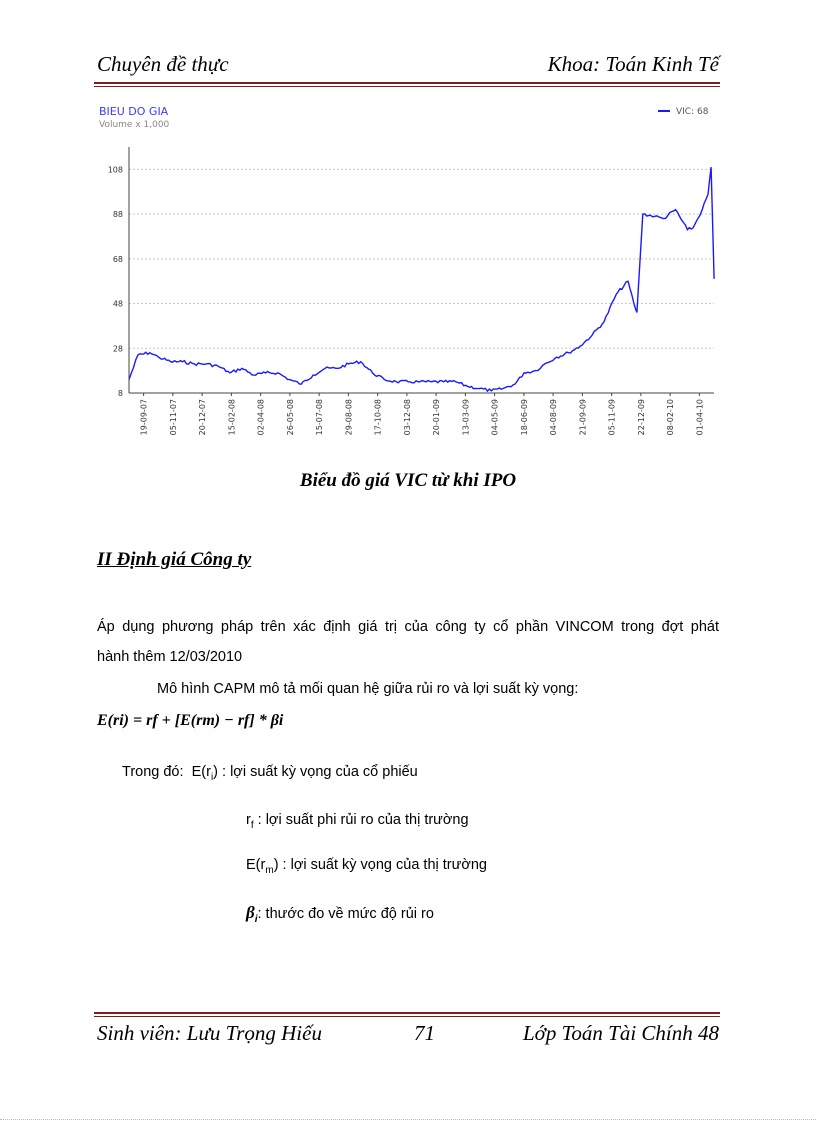  I want to click on chart-title: BIEU DO GIA, so click(134, 111).